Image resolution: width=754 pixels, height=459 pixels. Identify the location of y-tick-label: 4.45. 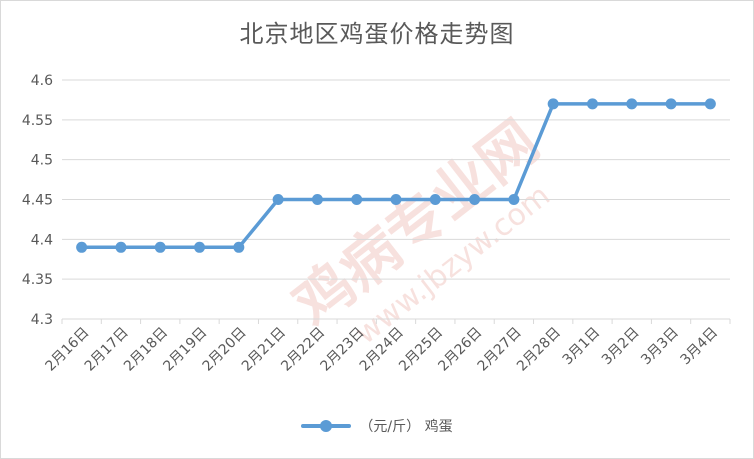
(37, 201).